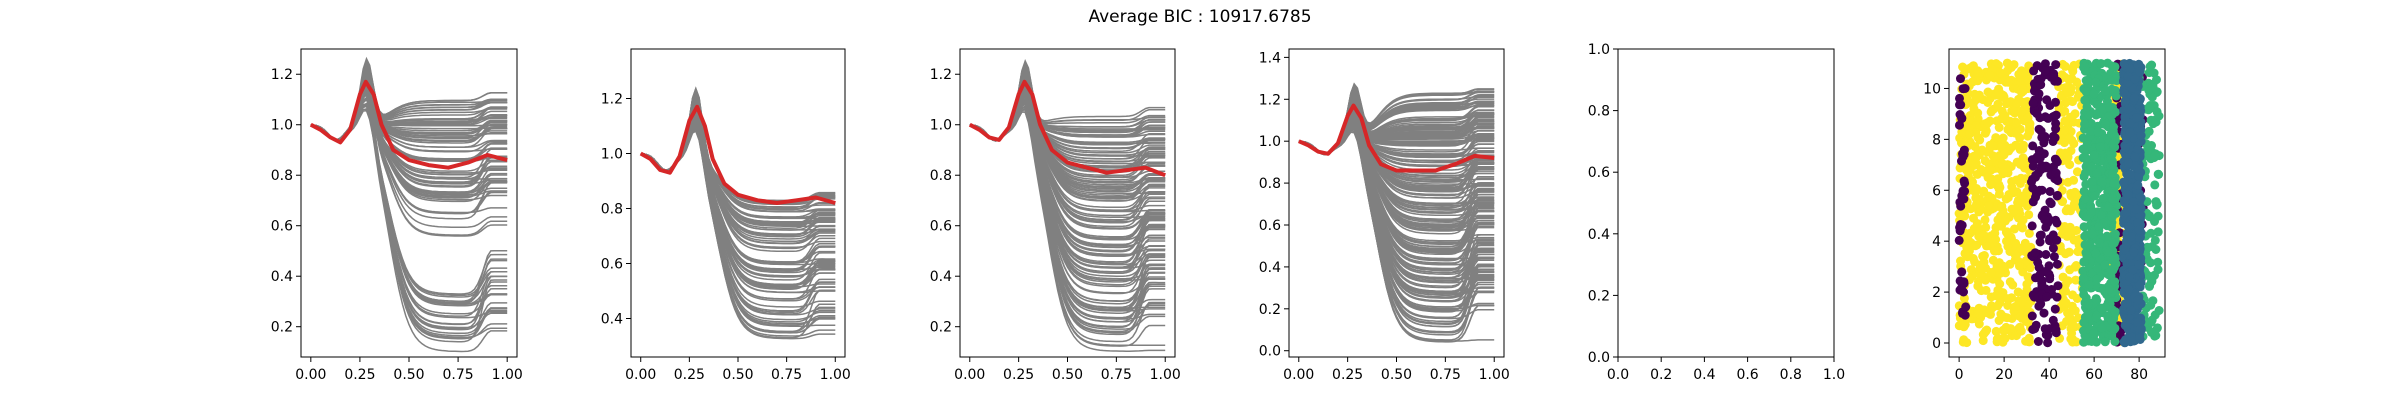 The image size is (2400, 400). What do you see at coordinates (1959, 375) in the screenshot?
I see `x-tick-label: 0` at bounding box center [1959, 375].